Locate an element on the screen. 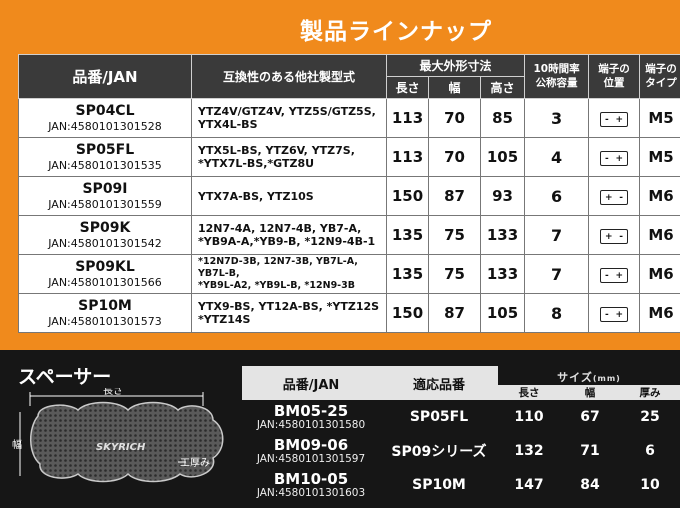 The image size is (680, 508). capacity-value: 8 is located at coordinates (557, 313).